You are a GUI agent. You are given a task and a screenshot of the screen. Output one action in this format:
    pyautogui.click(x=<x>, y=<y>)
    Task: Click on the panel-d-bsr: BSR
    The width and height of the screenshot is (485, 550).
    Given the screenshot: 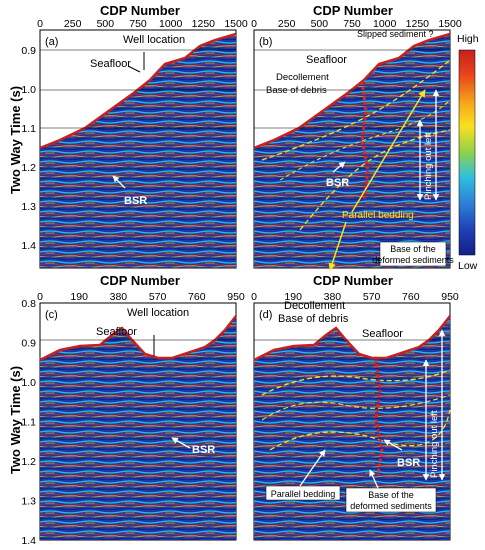 What is the action you would take?
    pyautogui.click(x=408, y=463)
    